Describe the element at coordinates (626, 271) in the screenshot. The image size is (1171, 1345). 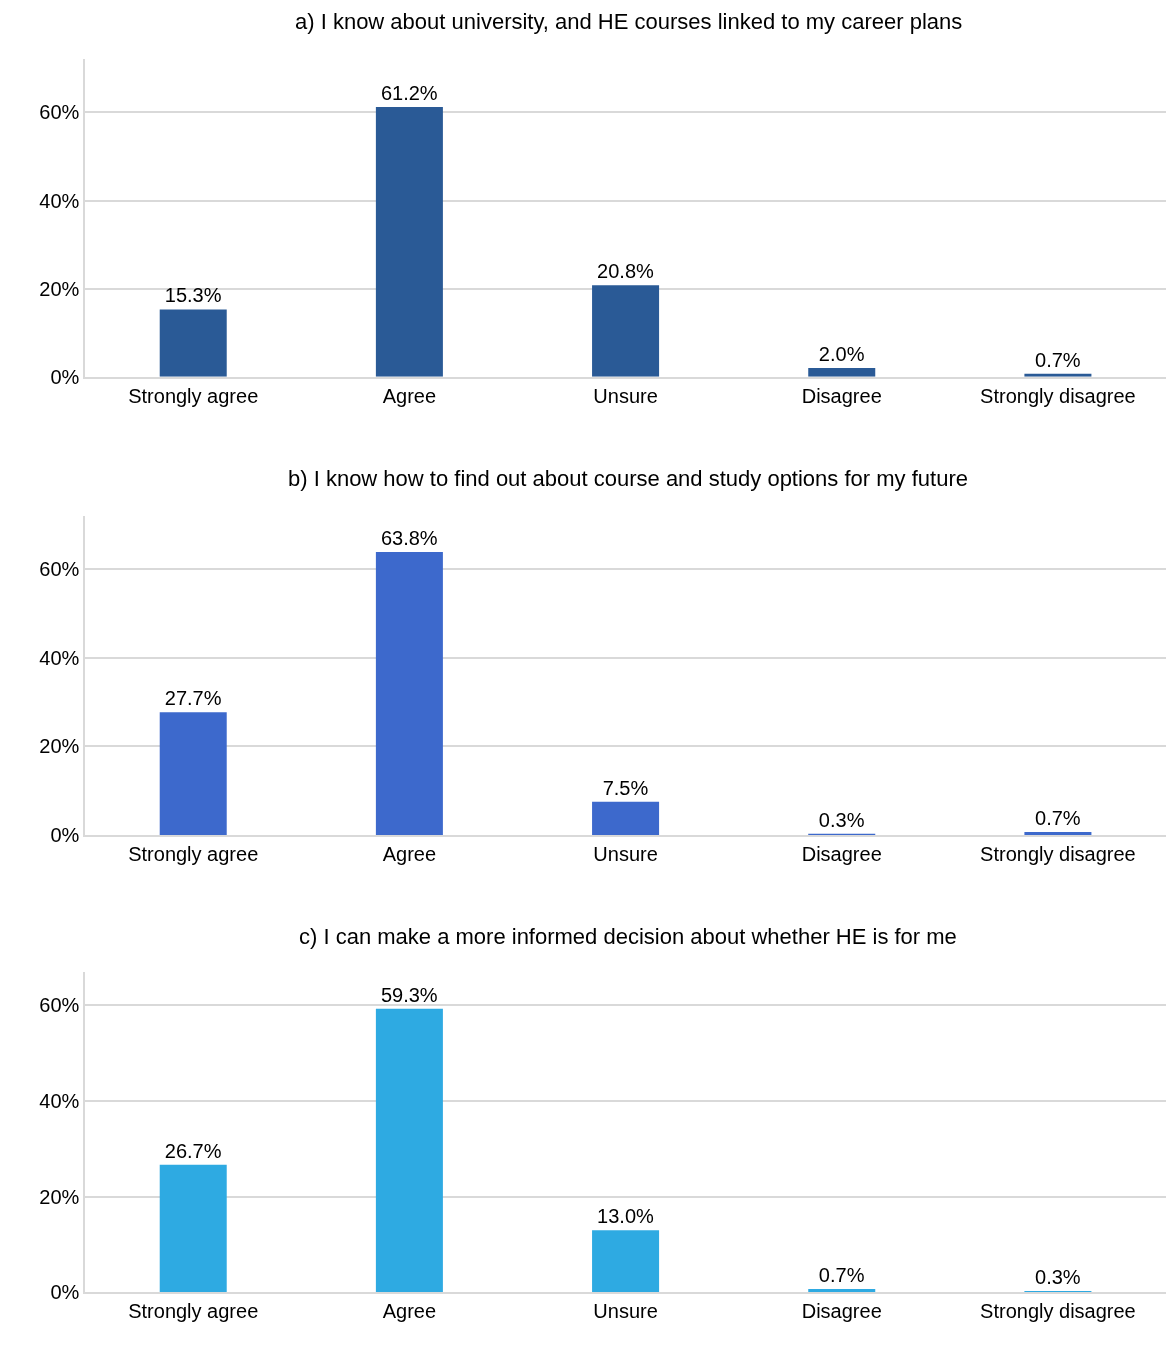
I see `data-label: 20.8%` at that location.